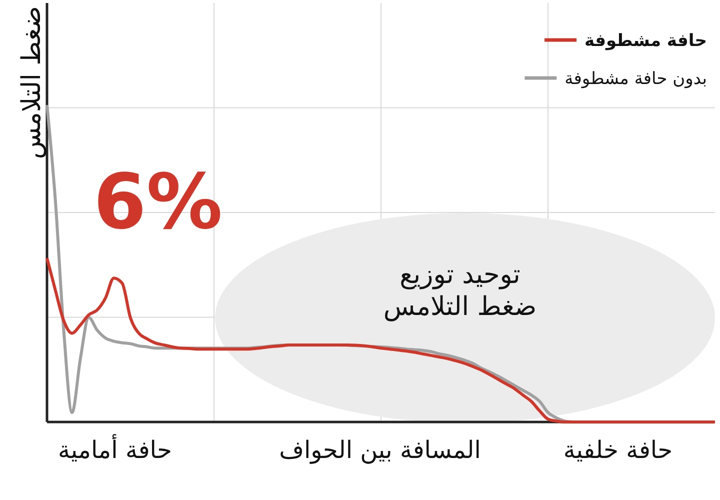 The height and width of the screenshot is (500, 720). I want to click on text: حافة أمامية, so click(115, 449).